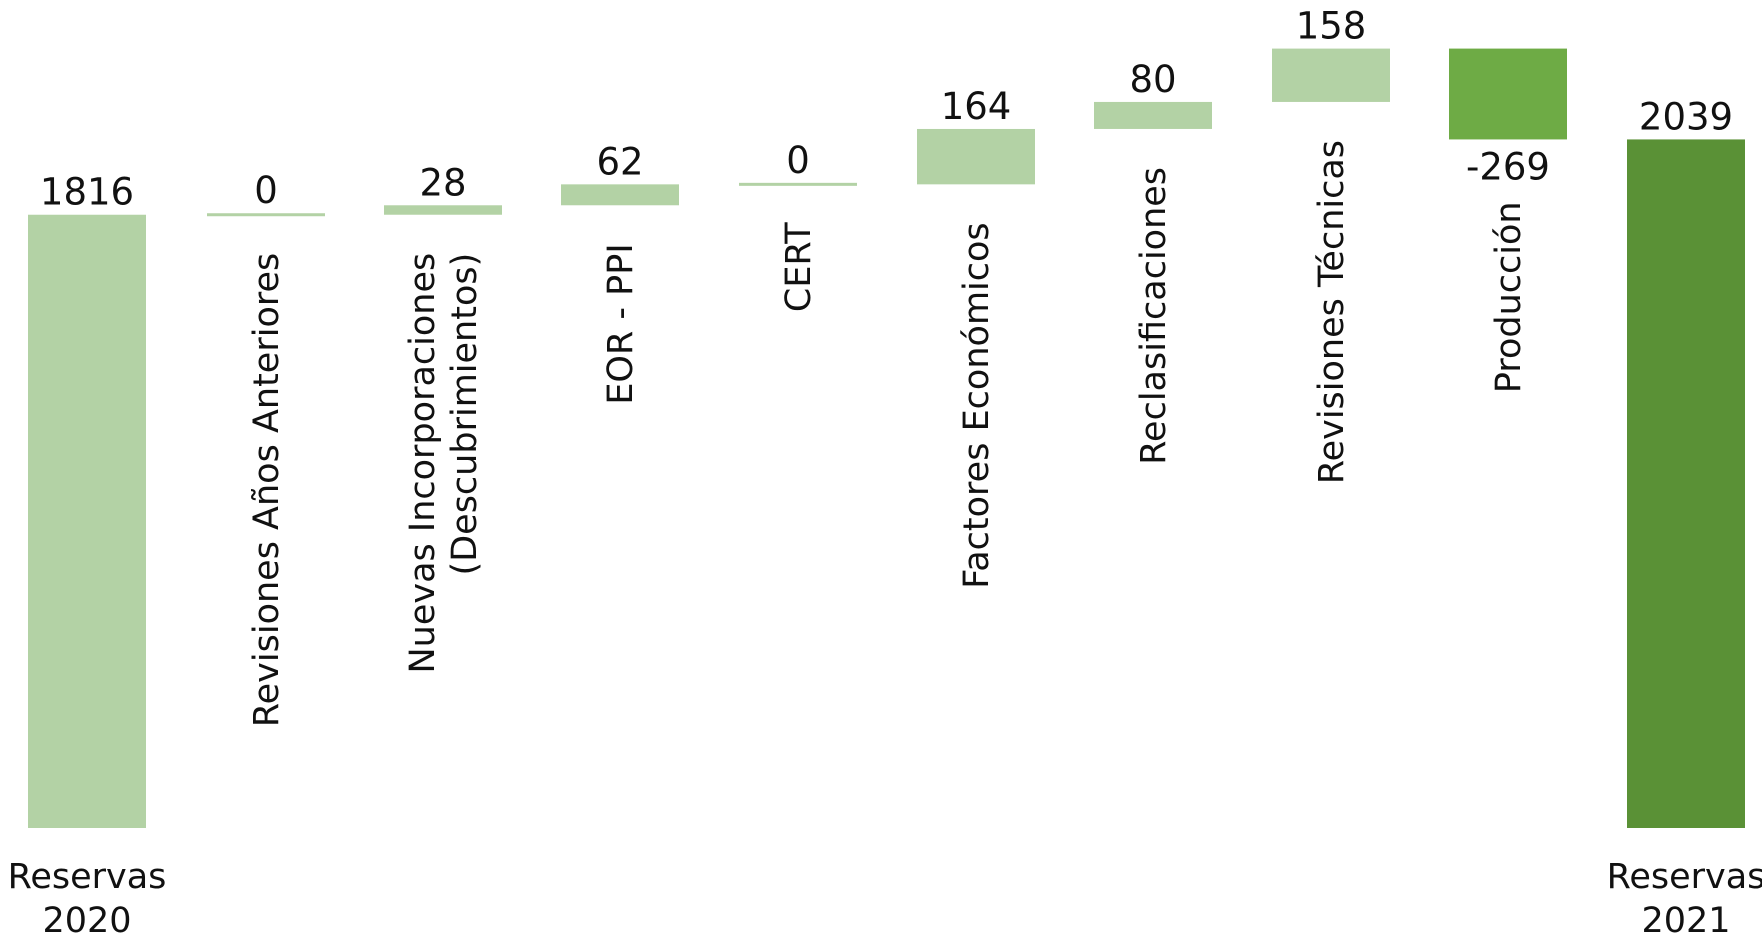  What do you see at coordinates (1154, 316) in the screenshot?
I see `category-label-reclasificaciones: Reclasificaciones` at bounding box center [1154, 316].